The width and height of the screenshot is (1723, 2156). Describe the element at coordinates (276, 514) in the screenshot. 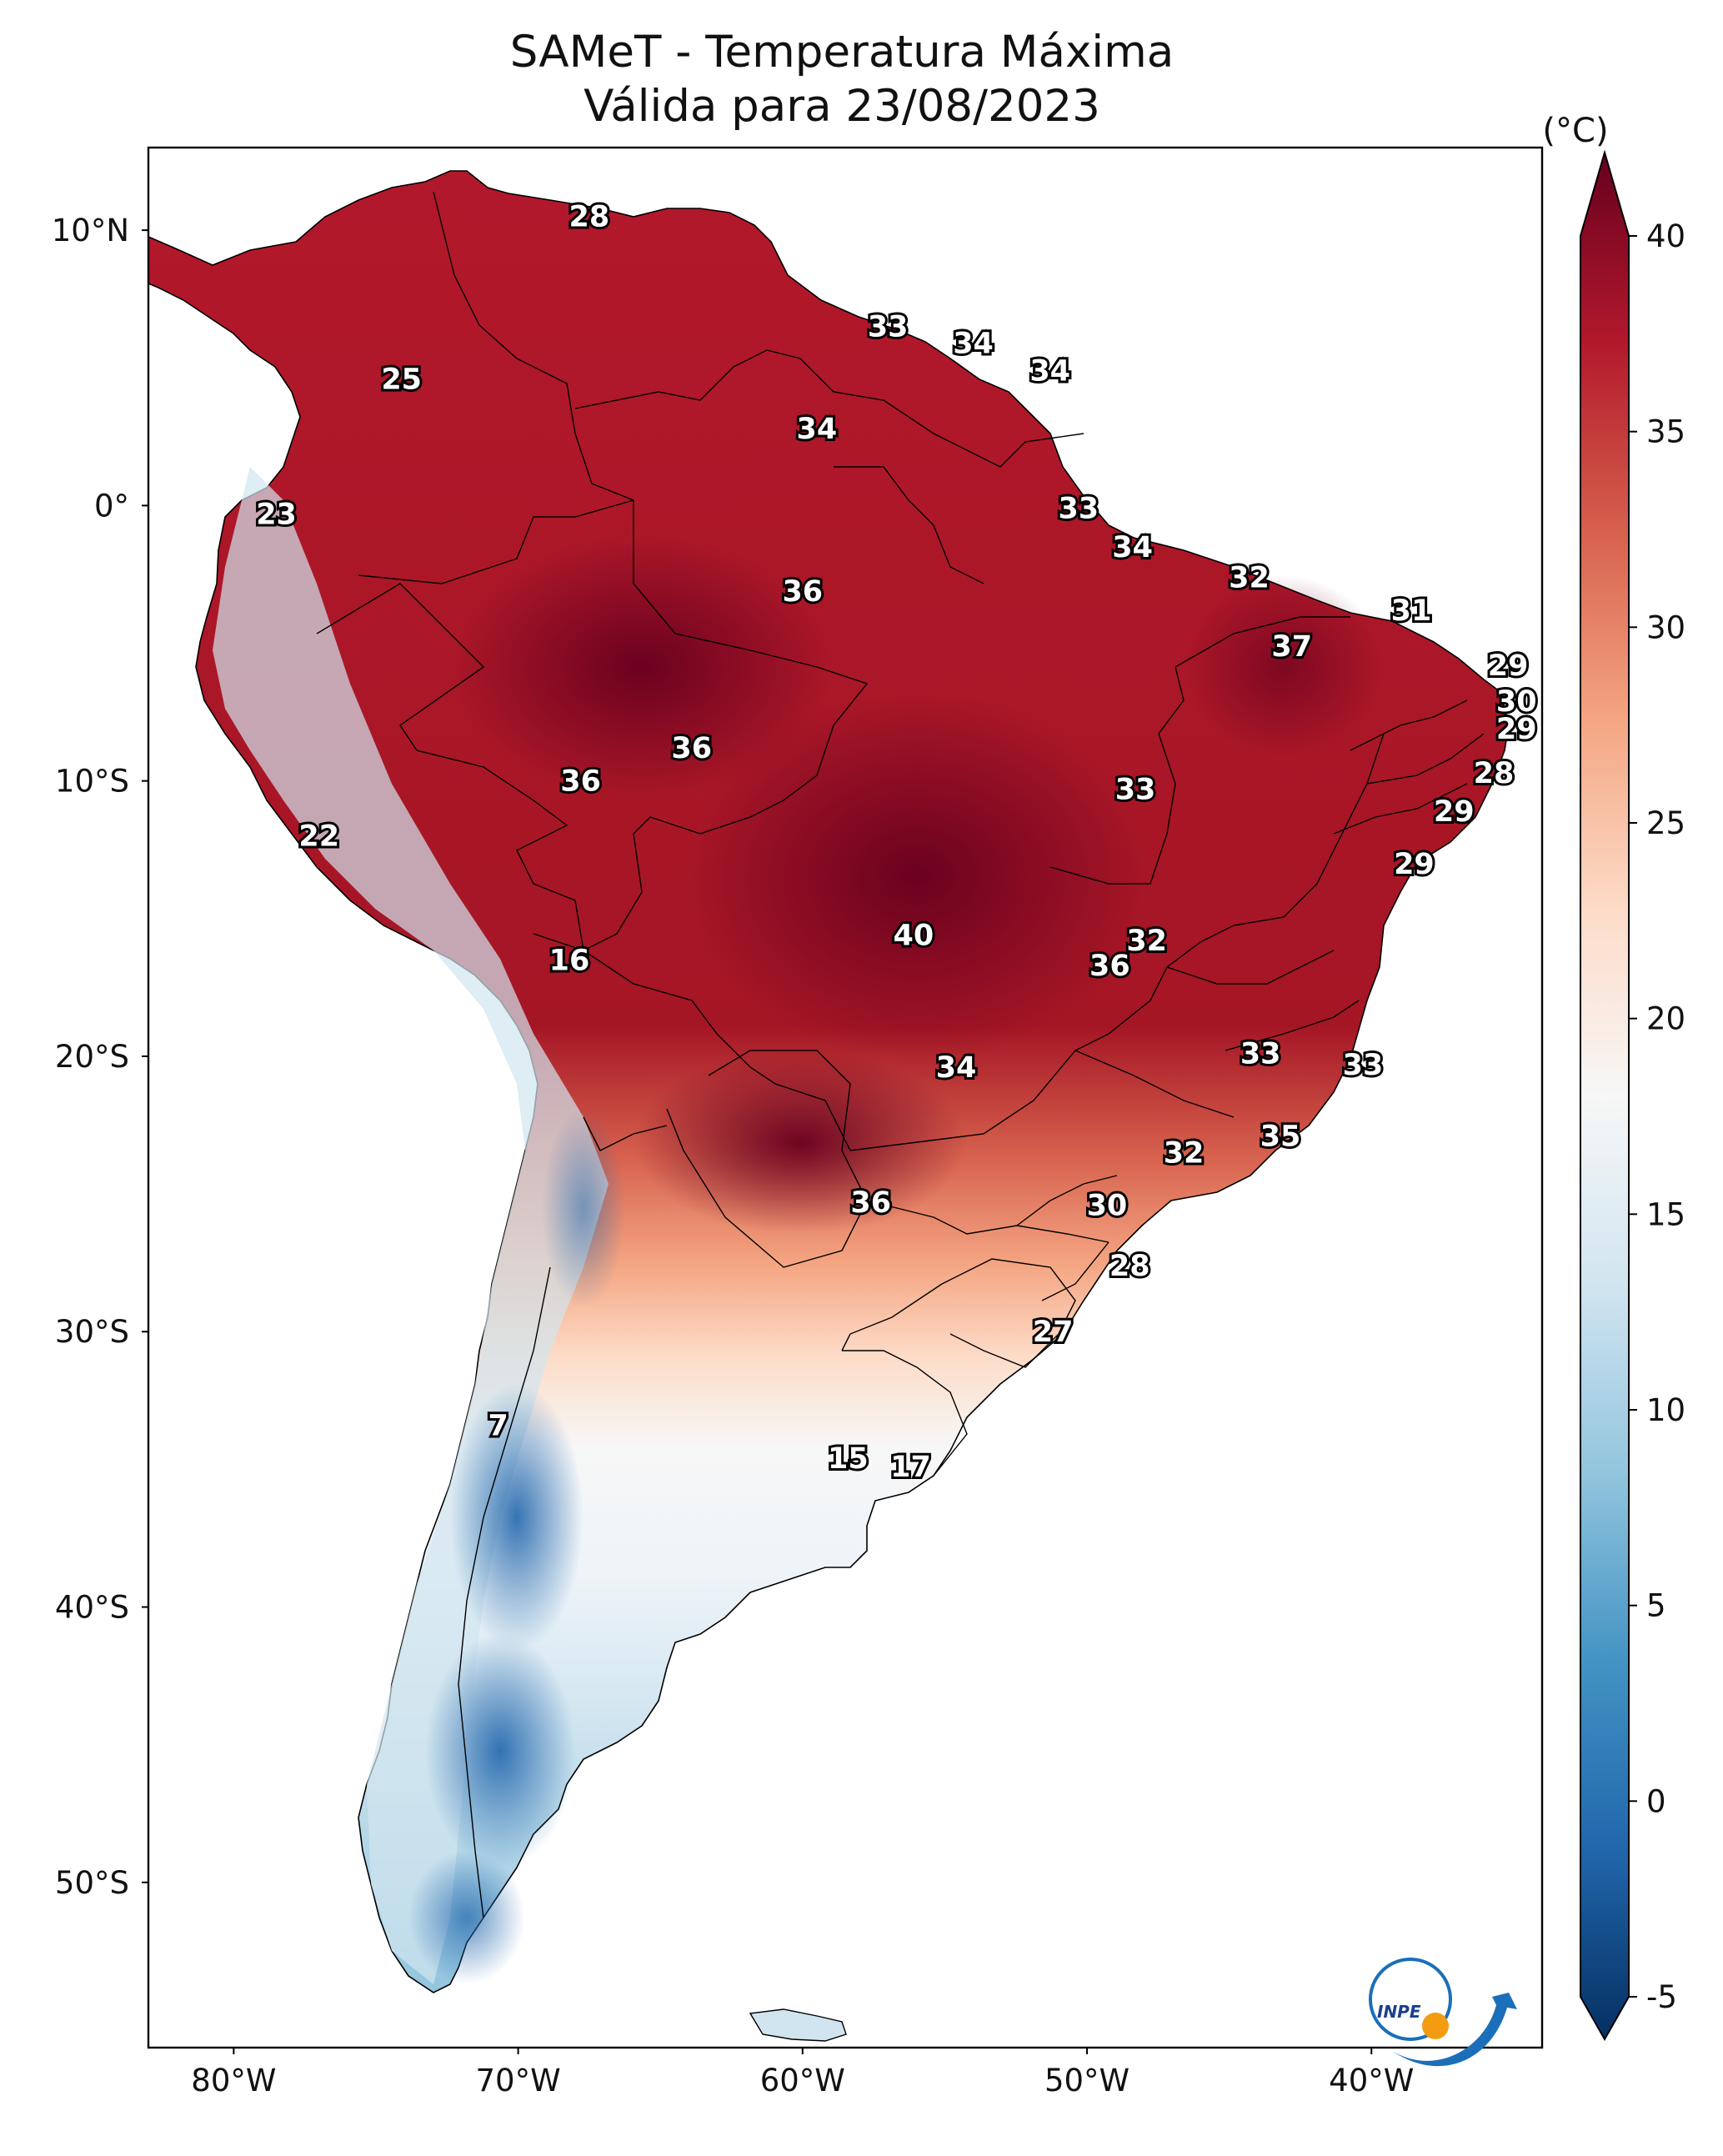

I see `station-value-label: 23` at that location.